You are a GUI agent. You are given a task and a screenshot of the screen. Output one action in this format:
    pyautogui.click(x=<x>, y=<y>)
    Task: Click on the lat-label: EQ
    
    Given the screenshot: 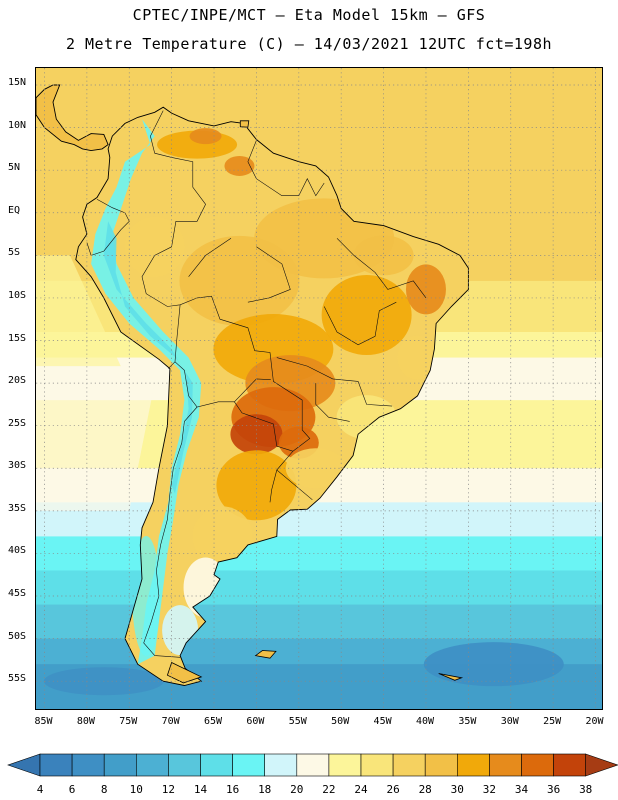 What is the action you would take?
    pyautogui.click(x=14, y=210)
    